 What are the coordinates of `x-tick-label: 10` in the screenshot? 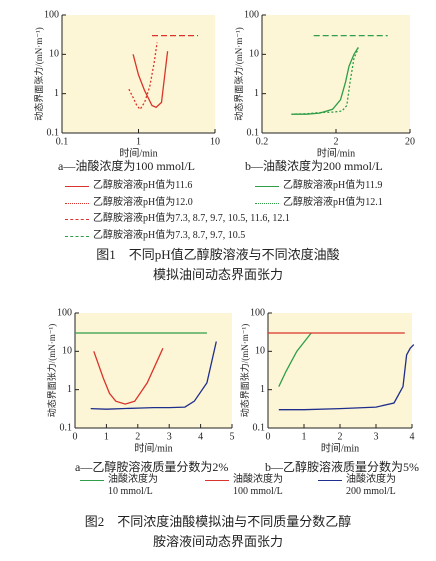 It's located at (215, 141).